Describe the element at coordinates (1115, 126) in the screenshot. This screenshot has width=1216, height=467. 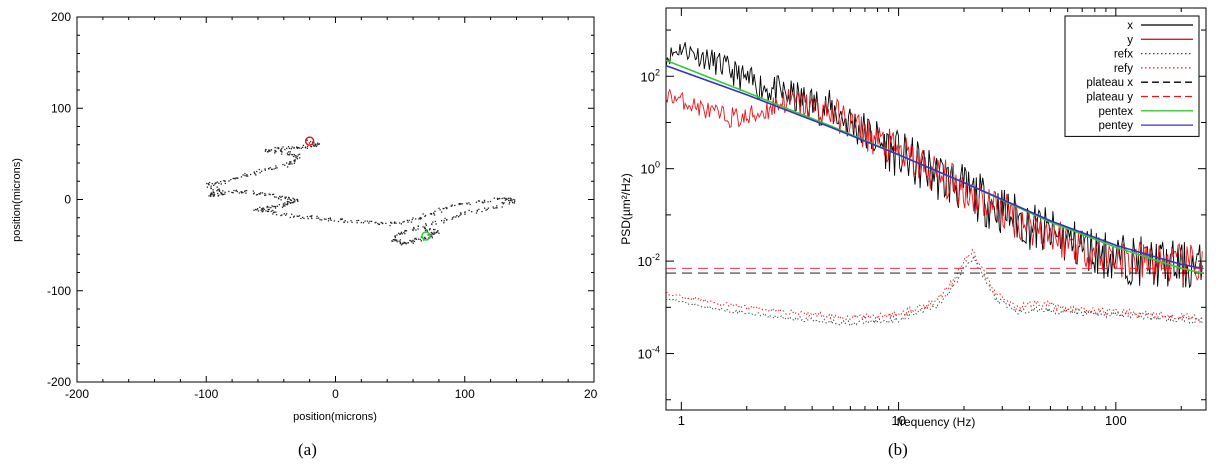
I see `legend-label: pentey` at that location.